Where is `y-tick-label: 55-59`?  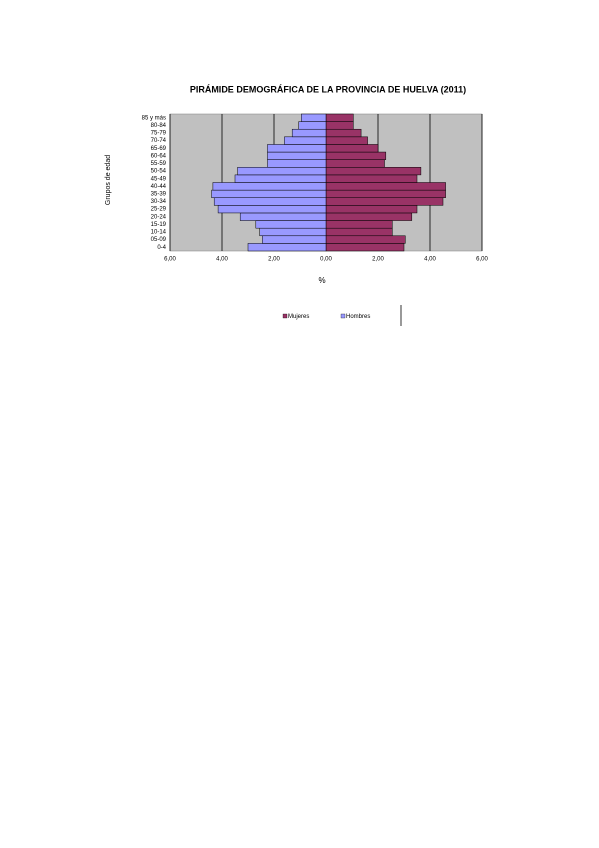
y-tick-label: 55-59 is located at coordinates (159, 164).